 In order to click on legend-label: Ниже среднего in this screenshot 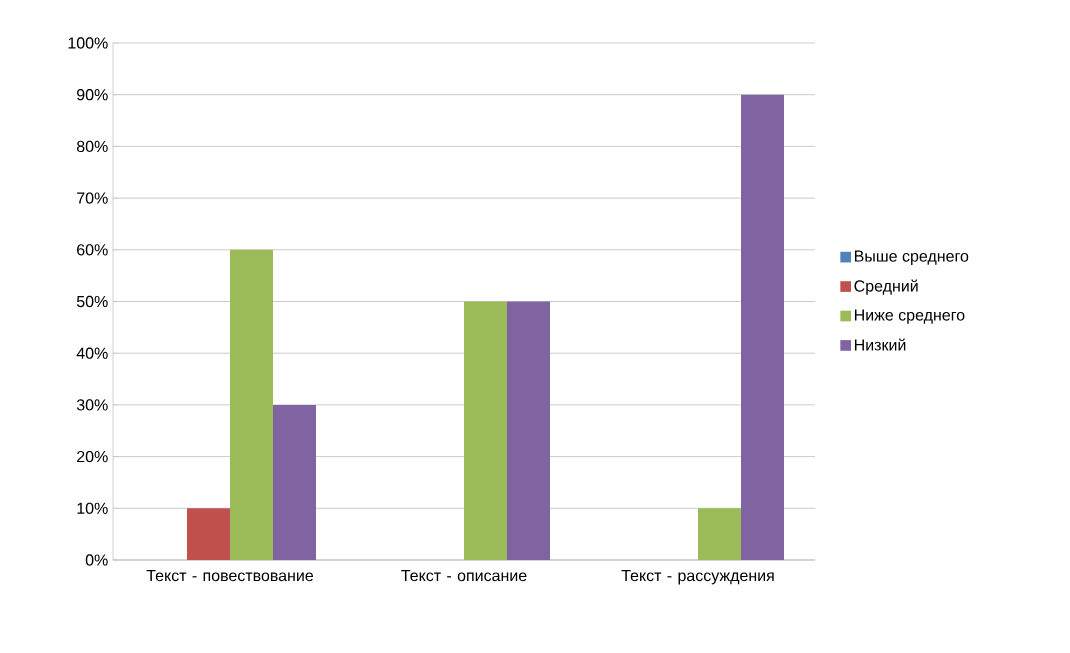, I will do `click(909, 316)`.